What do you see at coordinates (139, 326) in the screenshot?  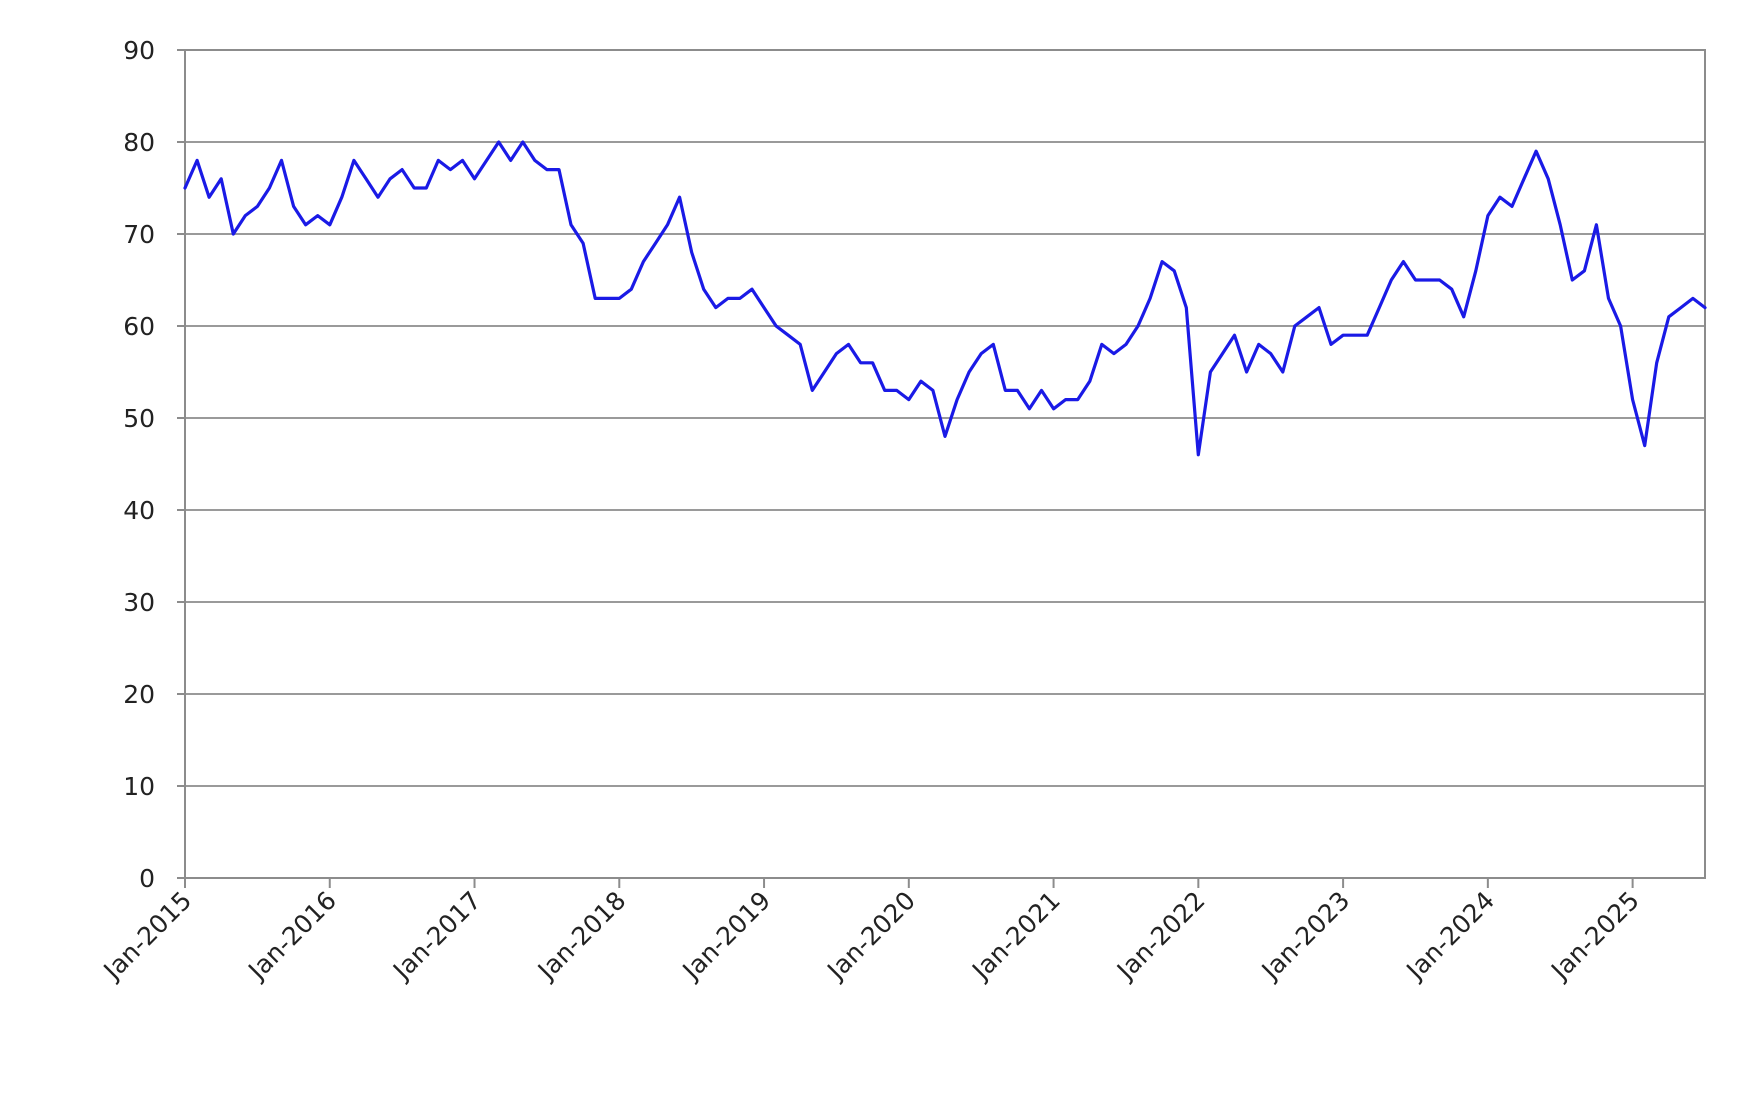 I see `y-tick-label: 60` at bounding box center [139, 326].